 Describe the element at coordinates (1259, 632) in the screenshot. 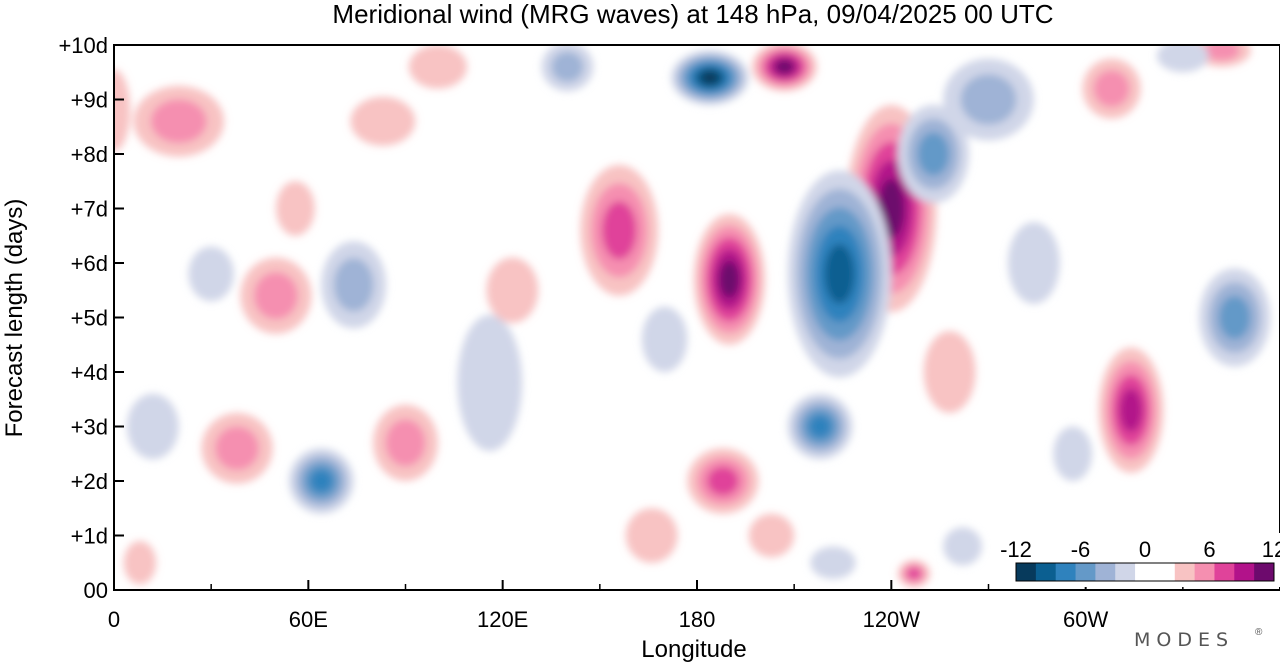

I see `brand-mark: ®` at that location.